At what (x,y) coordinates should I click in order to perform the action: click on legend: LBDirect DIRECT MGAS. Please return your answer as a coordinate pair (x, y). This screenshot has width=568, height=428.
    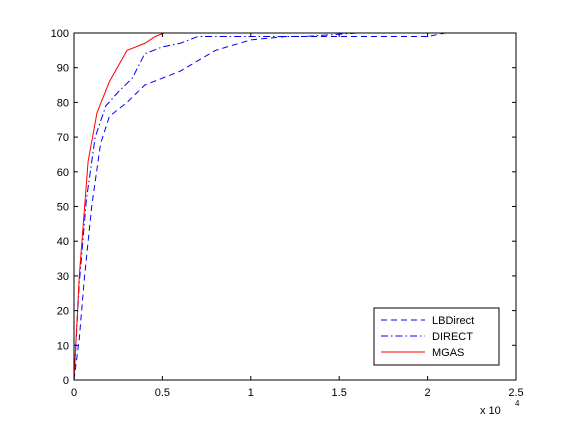
    Looking at the image, I should click on (436, 336).